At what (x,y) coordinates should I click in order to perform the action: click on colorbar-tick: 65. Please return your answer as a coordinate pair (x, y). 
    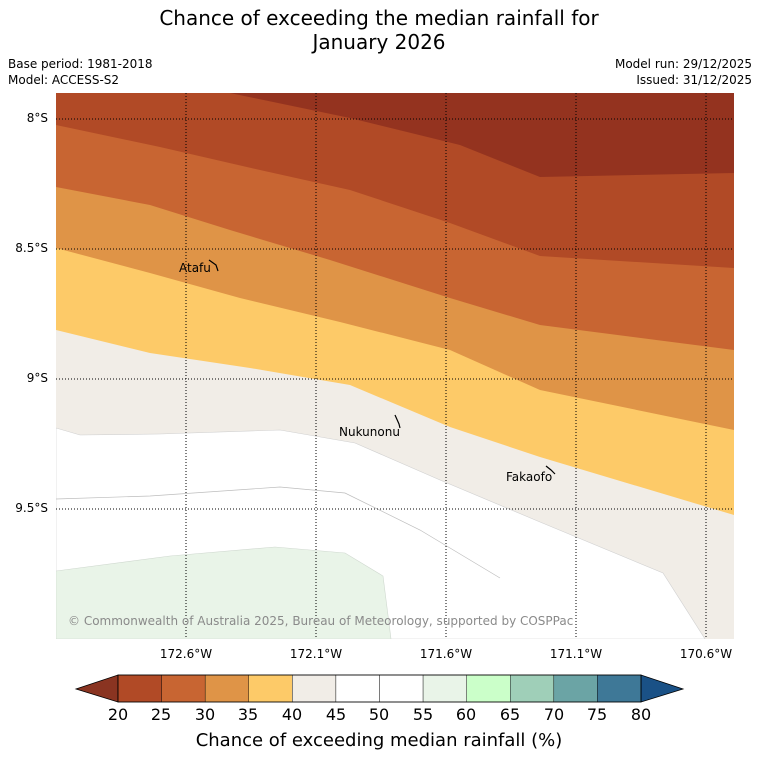
    Looking at the image, I should click on (510, 714).